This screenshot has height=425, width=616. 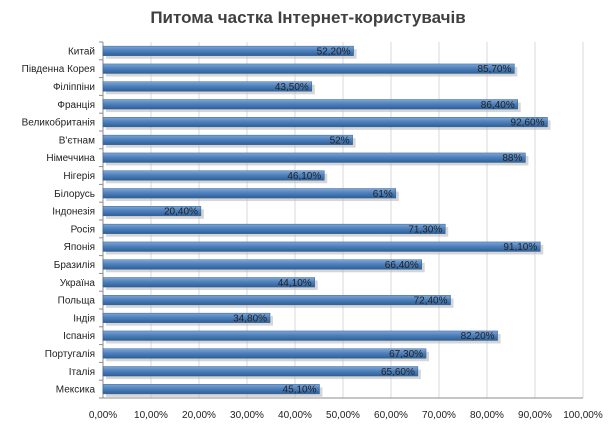 What do you see at coordinates (494, 69) in the screenshot?
I see `data-label: 85,70%` at bounding box center [494, 69].